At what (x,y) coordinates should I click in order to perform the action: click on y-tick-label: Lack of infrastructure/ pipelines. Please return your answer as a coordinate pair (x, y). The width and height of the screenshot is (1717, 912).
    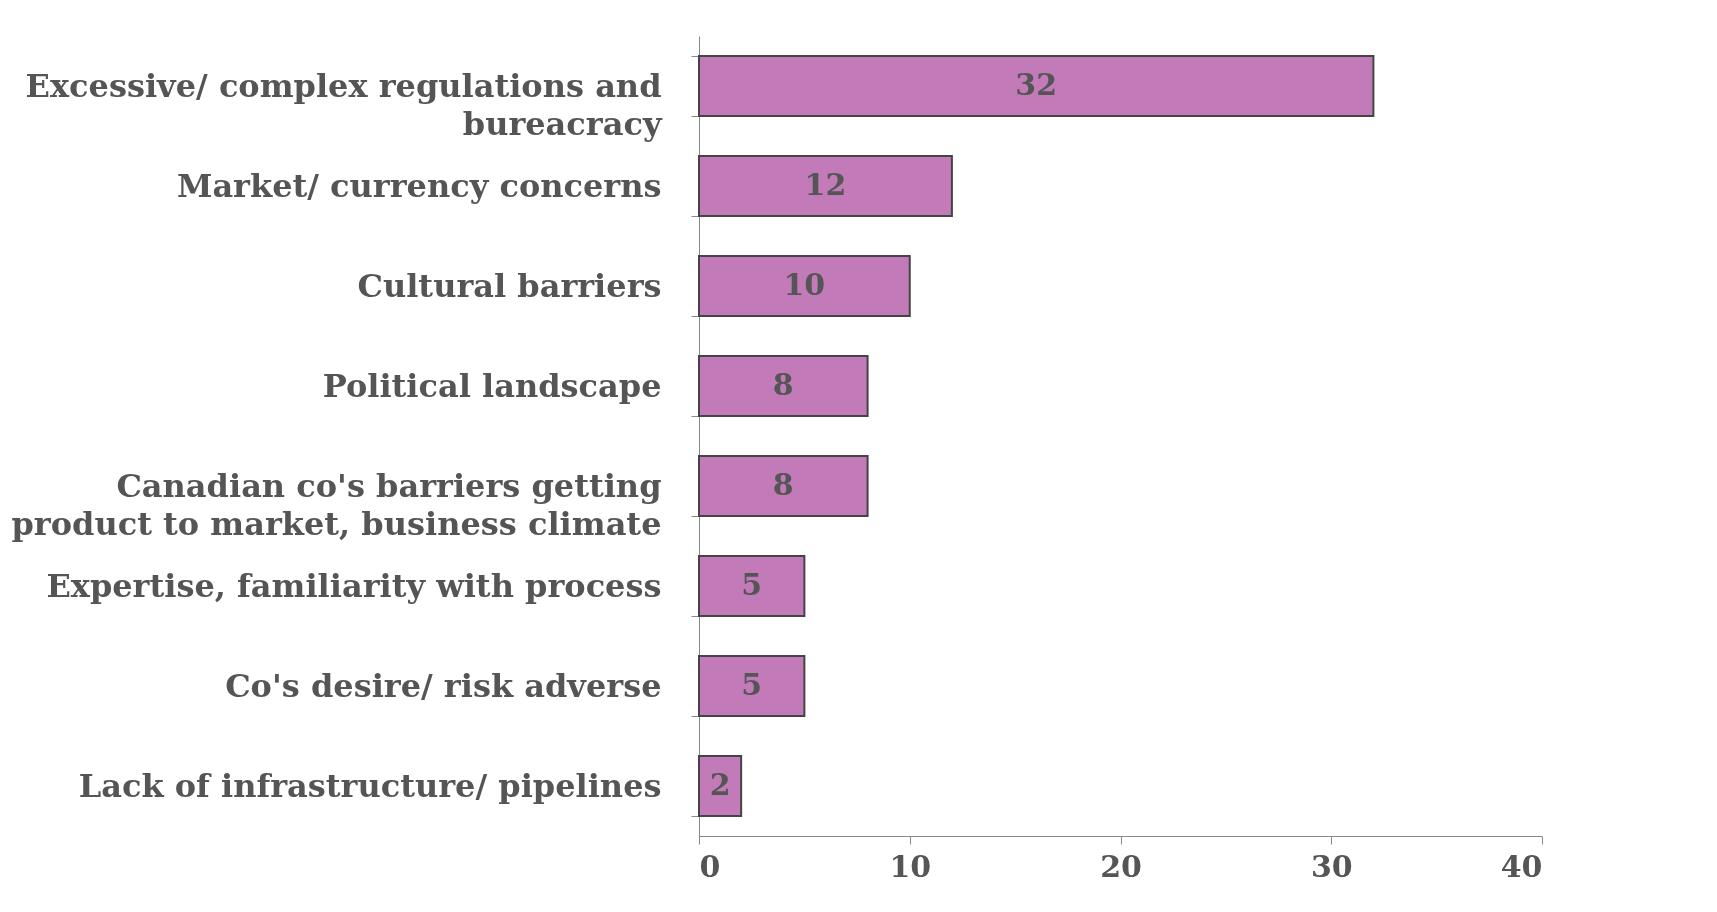
    Looking at the image, I should click on (370, 785).